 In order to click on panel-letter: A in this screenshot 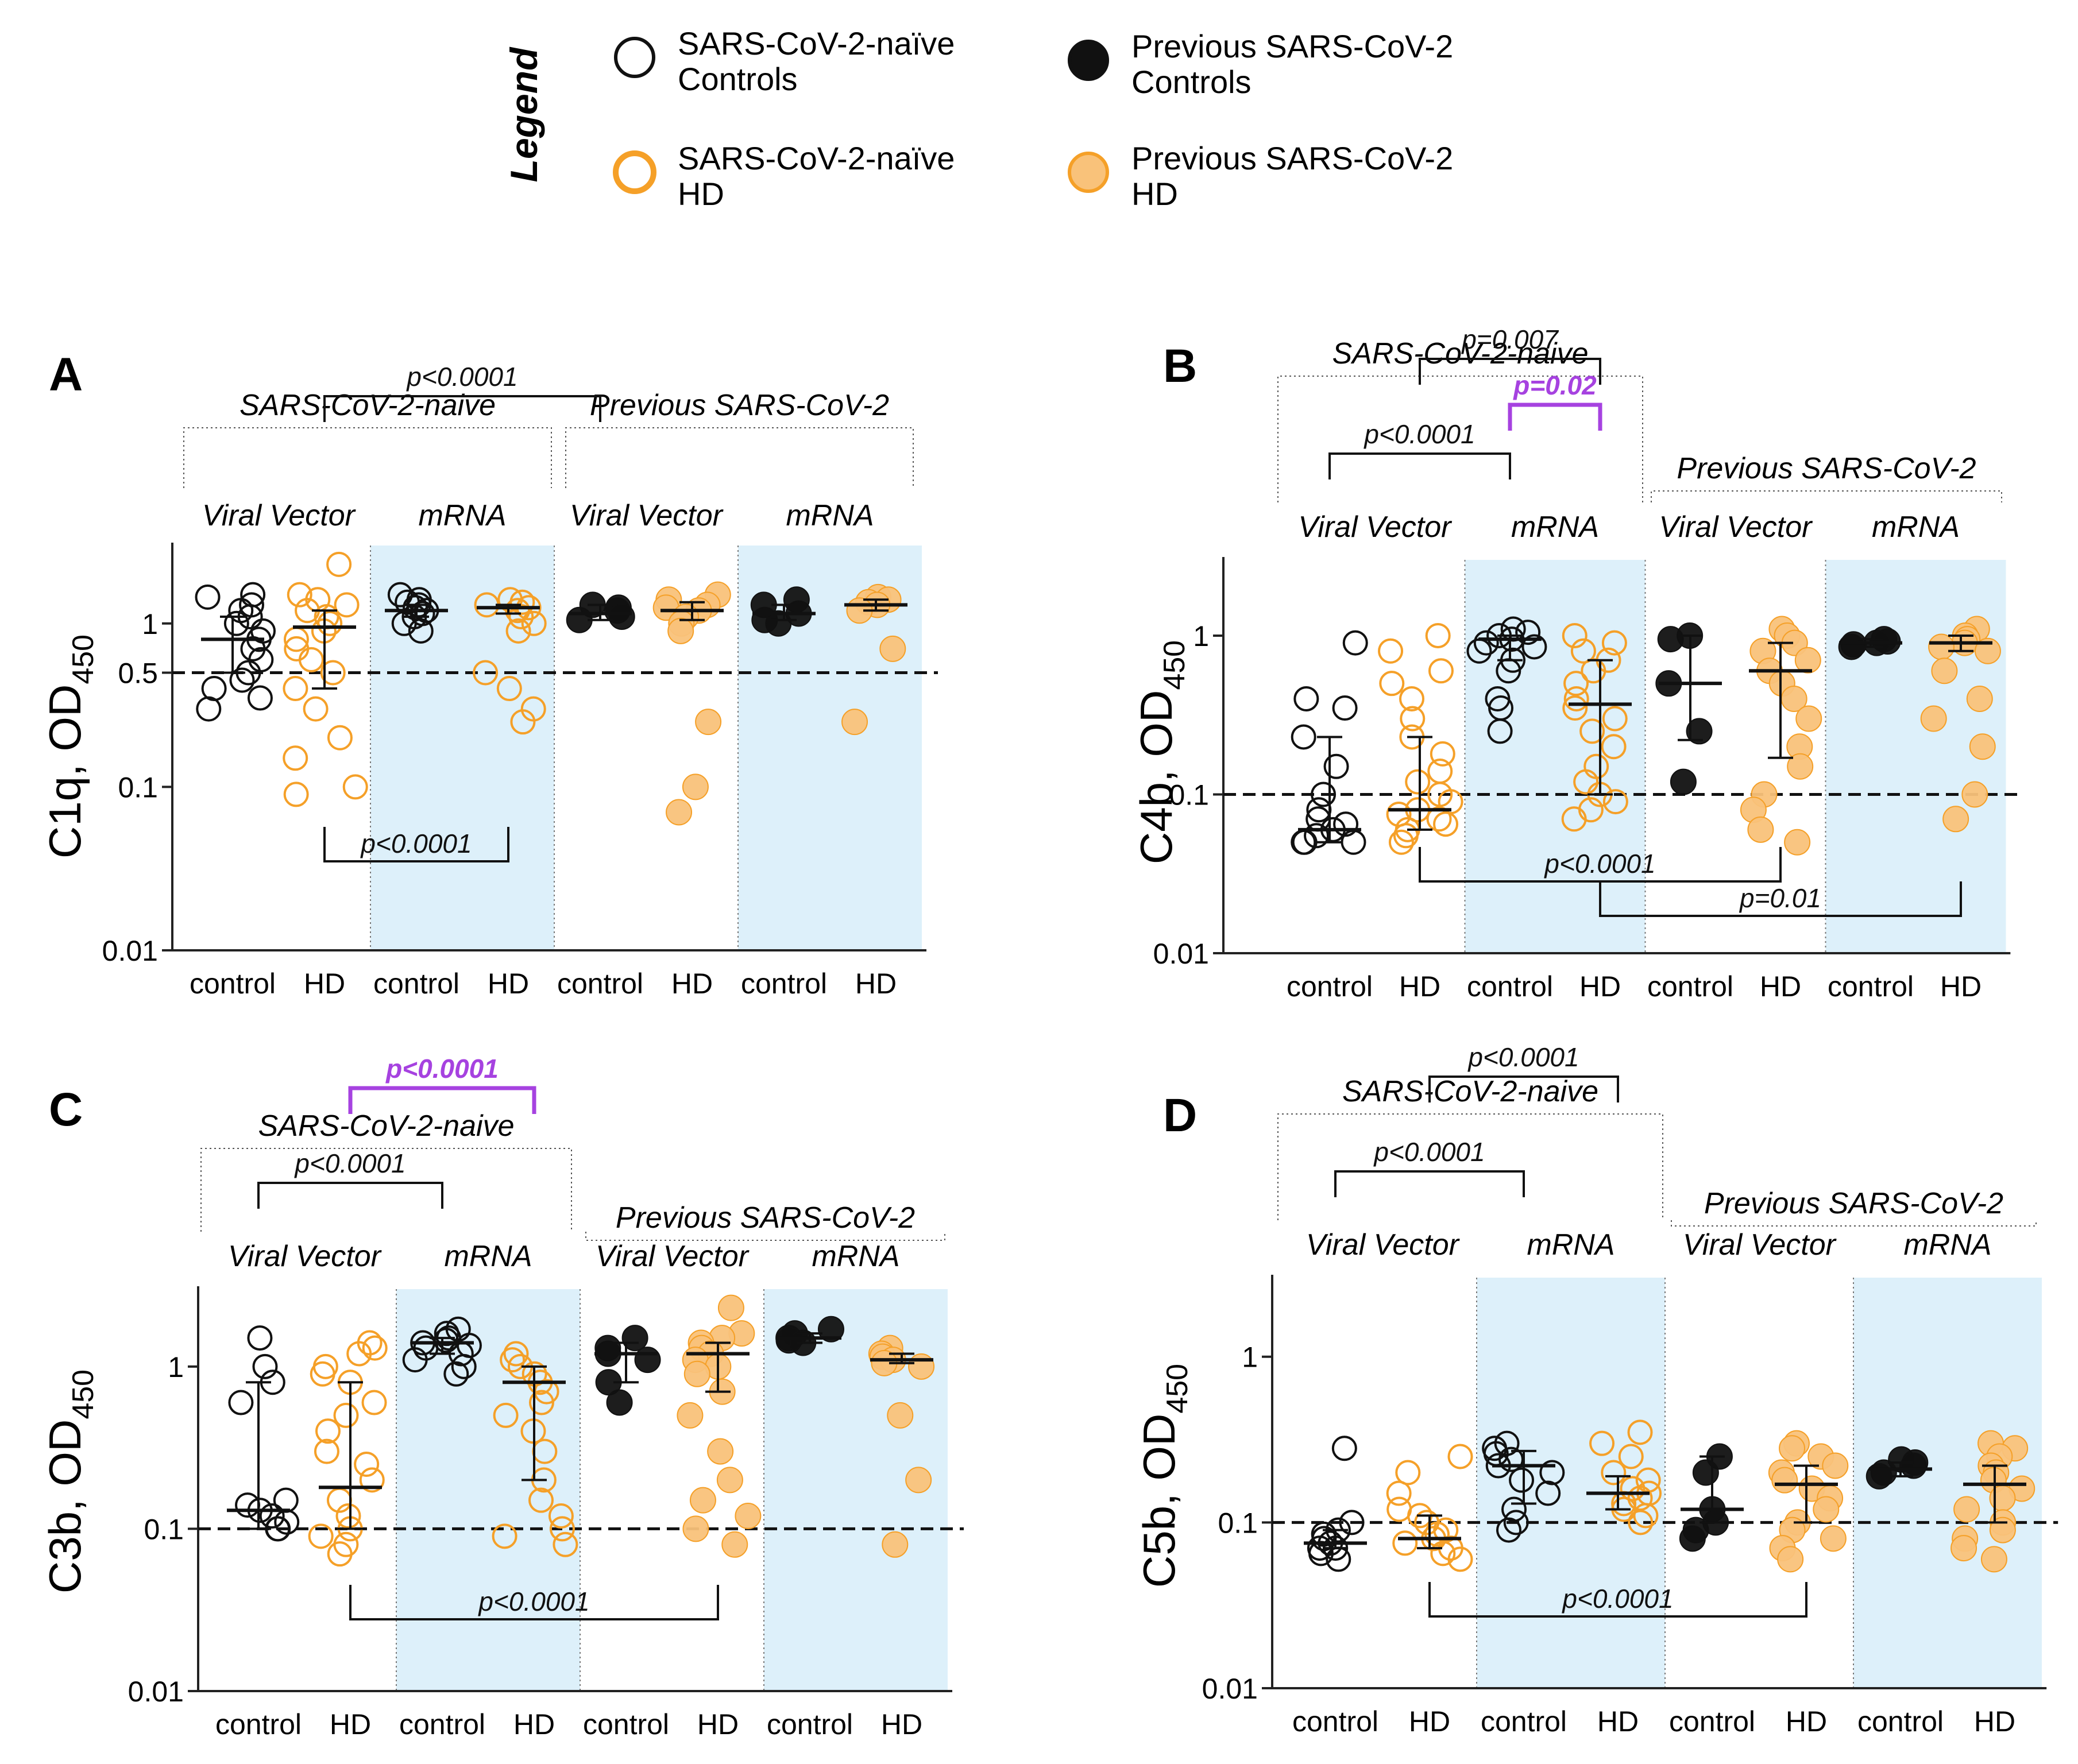, I will do `click(66, 375)`.